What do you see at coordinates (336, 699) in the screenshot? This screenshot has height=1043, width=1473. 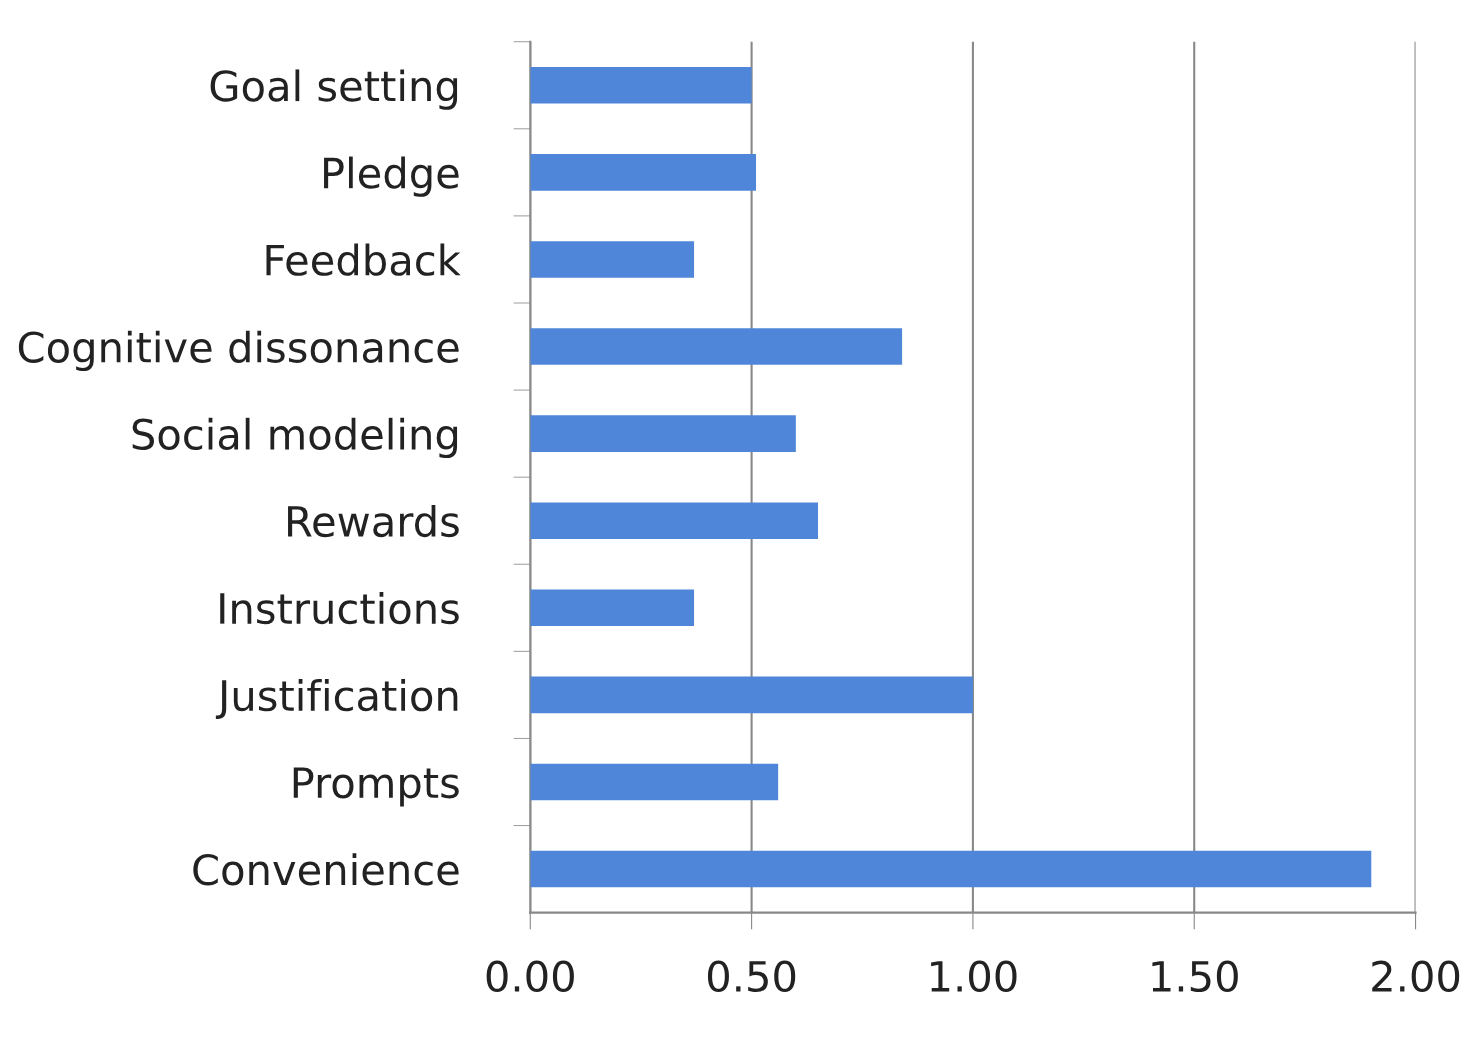 I see `y-tick-label: Justification` at bounding box center [336, 699].